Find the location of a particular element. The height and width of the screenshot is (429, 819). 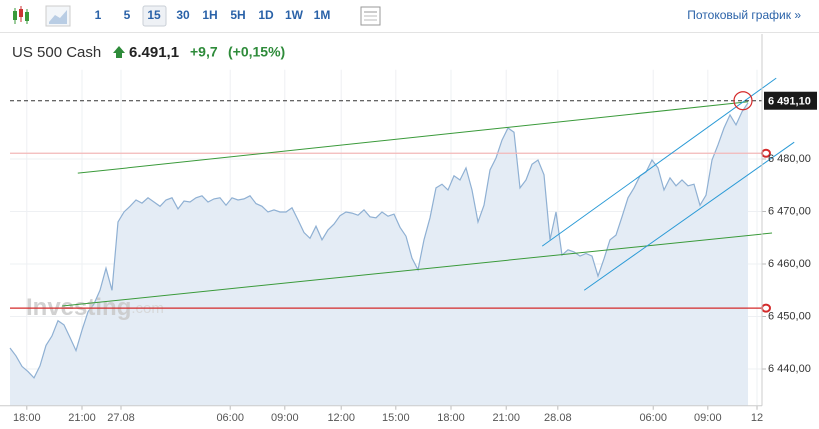

interval-button: 1W is located at coordinates (294, 15).